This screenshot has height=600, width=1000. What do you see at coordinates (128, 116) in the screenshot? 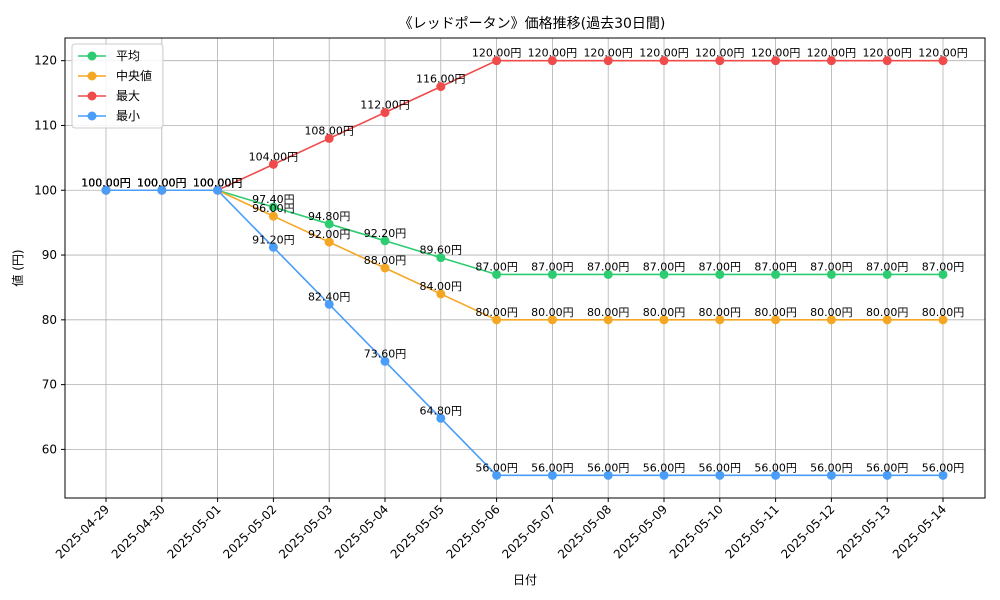
I see `legend-label: 最小` at bounding box center [128, 116].